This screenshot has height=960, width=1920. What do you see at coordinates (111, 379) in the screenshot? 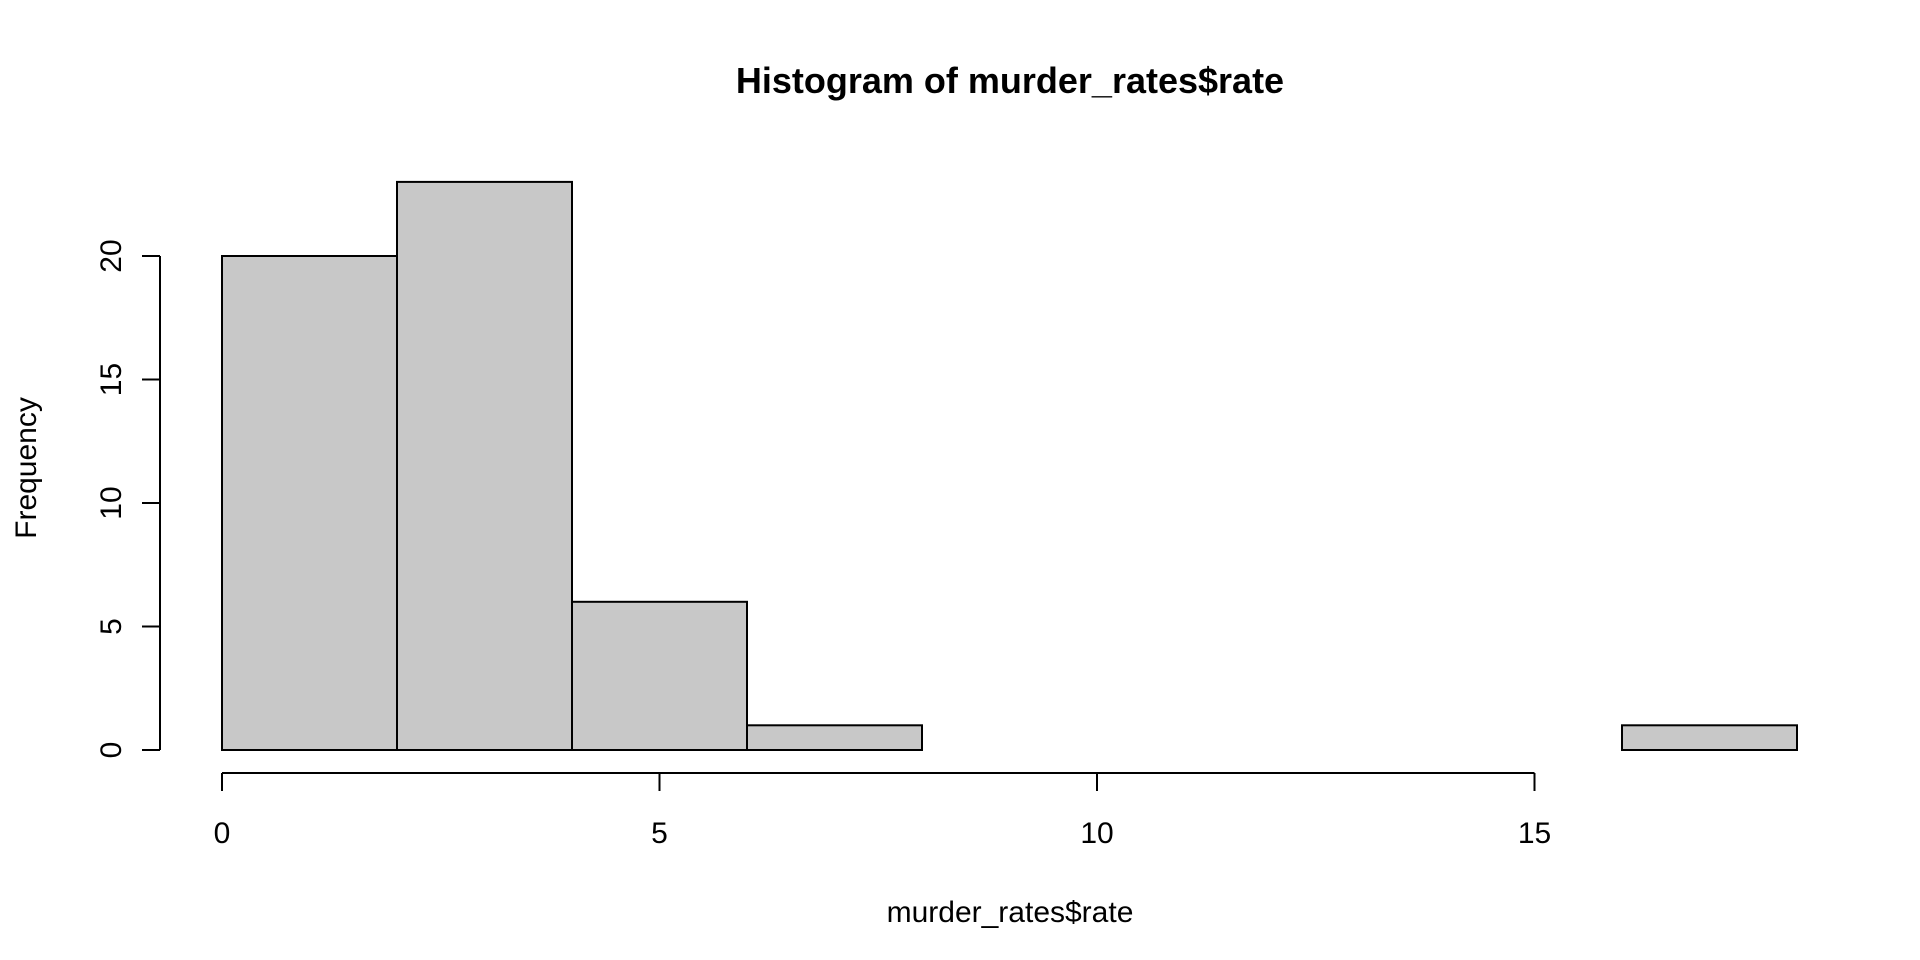
I see `y-tick-label-15: 15` at bounding box center [111, 379].